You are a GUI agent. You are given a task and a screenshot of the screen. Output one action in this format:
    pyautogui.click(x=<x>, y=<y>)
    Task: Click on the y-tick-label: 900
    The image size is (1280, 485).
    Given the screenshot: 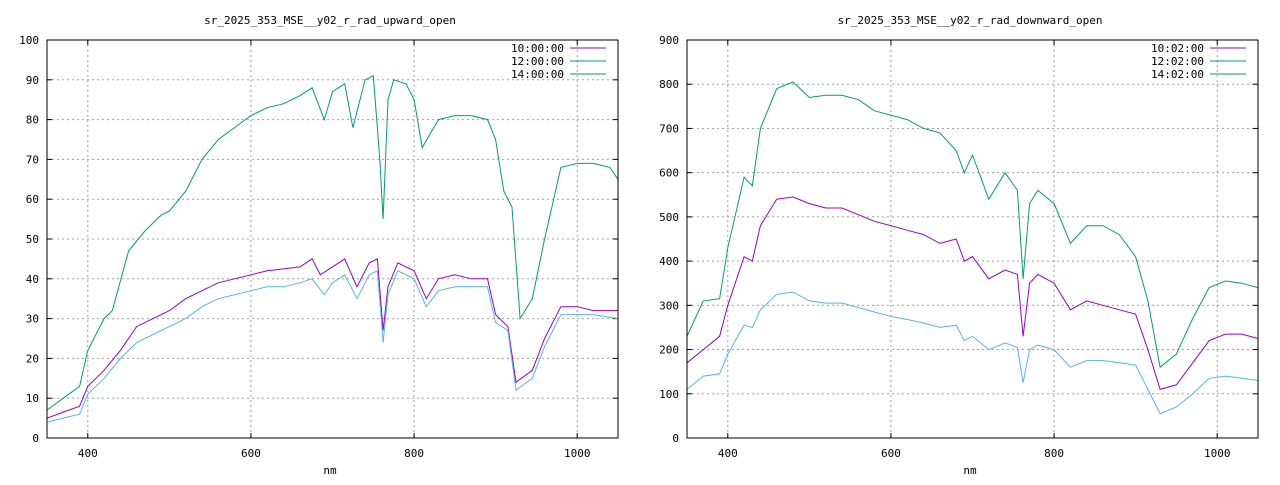 What is the action you would take?
    pyautogui.click(x=669, y=40)
    